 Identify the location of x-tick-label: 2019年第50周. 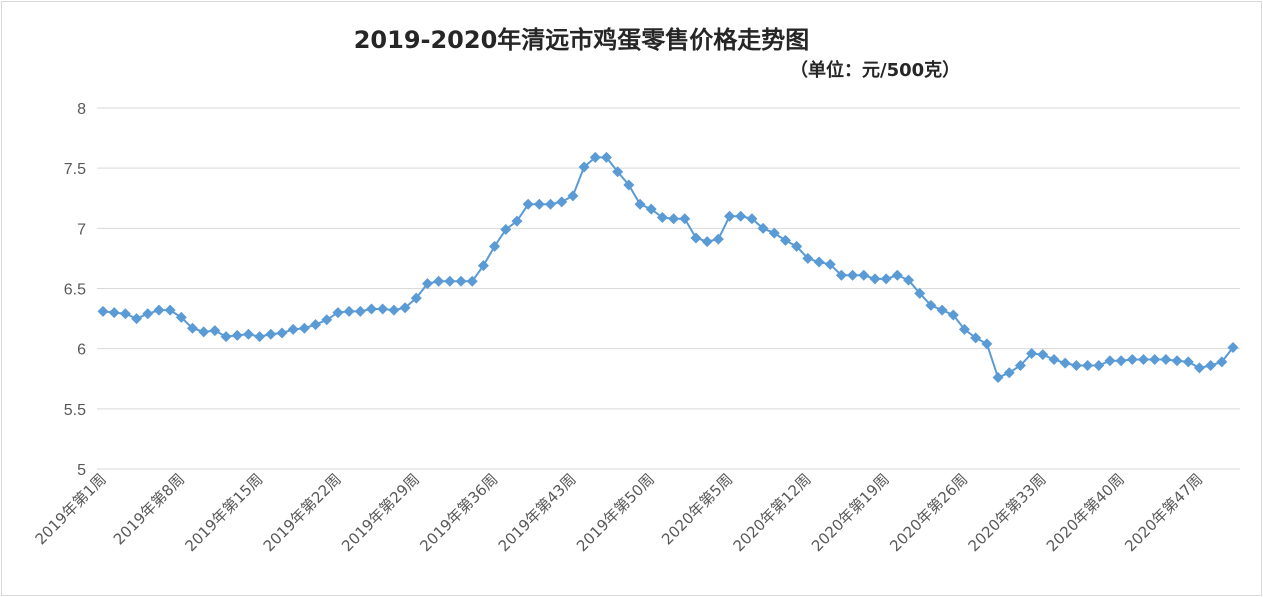
(615, 512).